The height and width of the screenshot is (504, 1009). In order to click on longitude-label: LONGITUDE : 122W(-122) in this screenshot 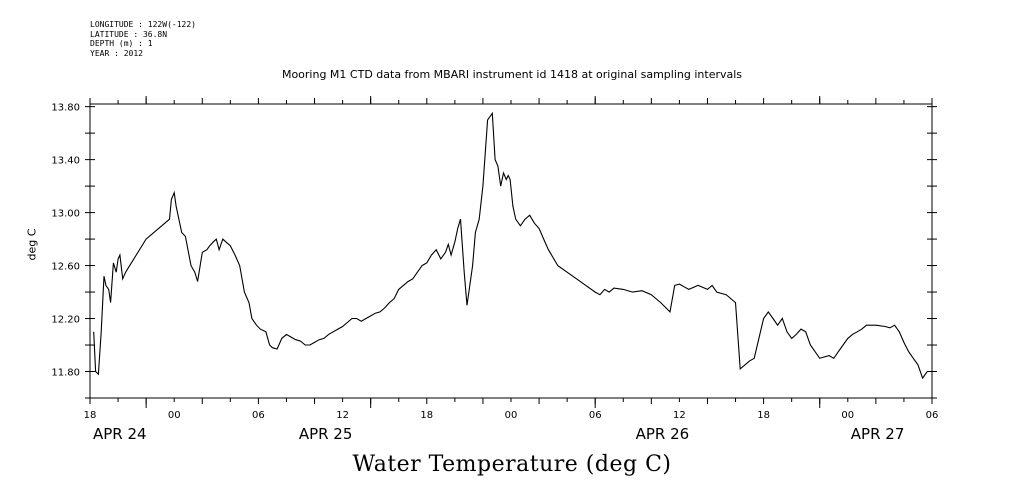, I will do `click(143, 24)`.